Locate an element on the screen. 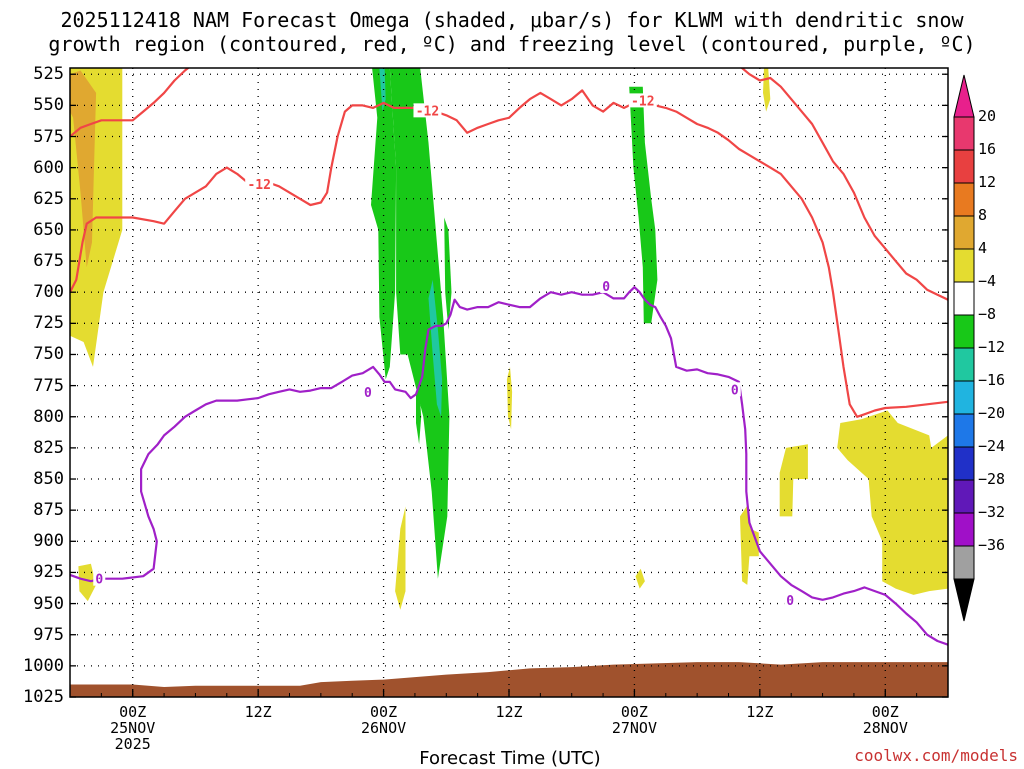  y-tick-label-600: 600 is located at coordinates (48, 167).